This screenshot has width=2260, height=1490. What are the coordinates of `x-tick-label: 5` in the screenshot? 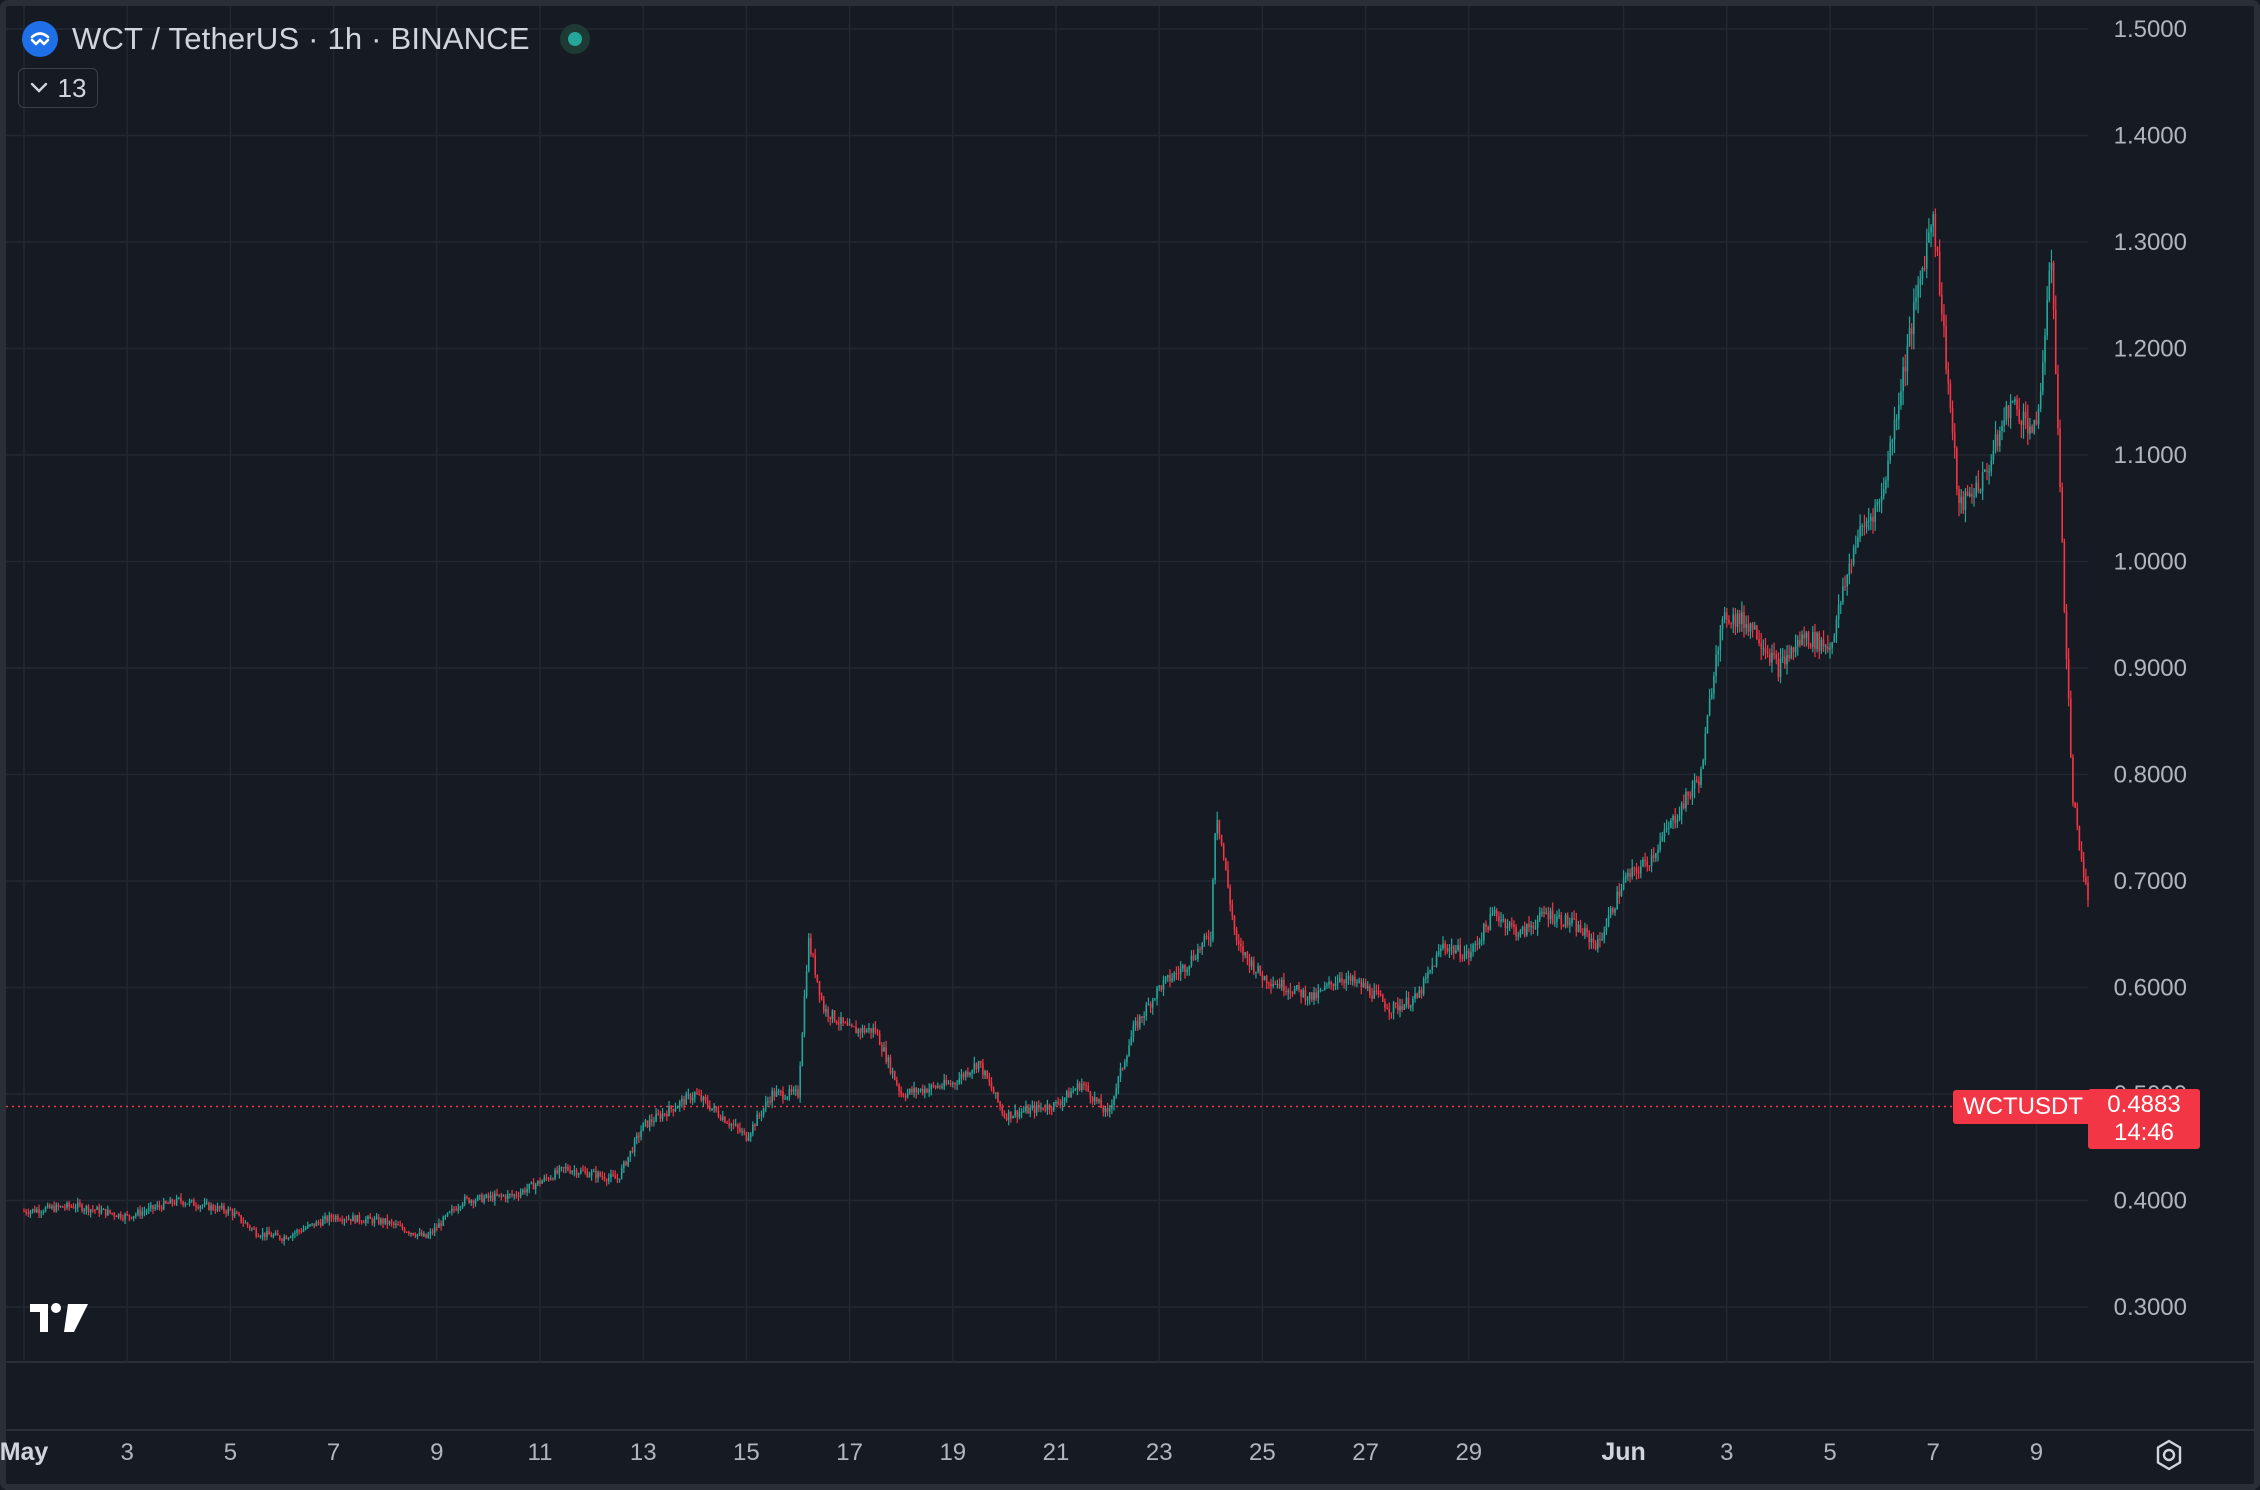 It's located at (230, 1452).